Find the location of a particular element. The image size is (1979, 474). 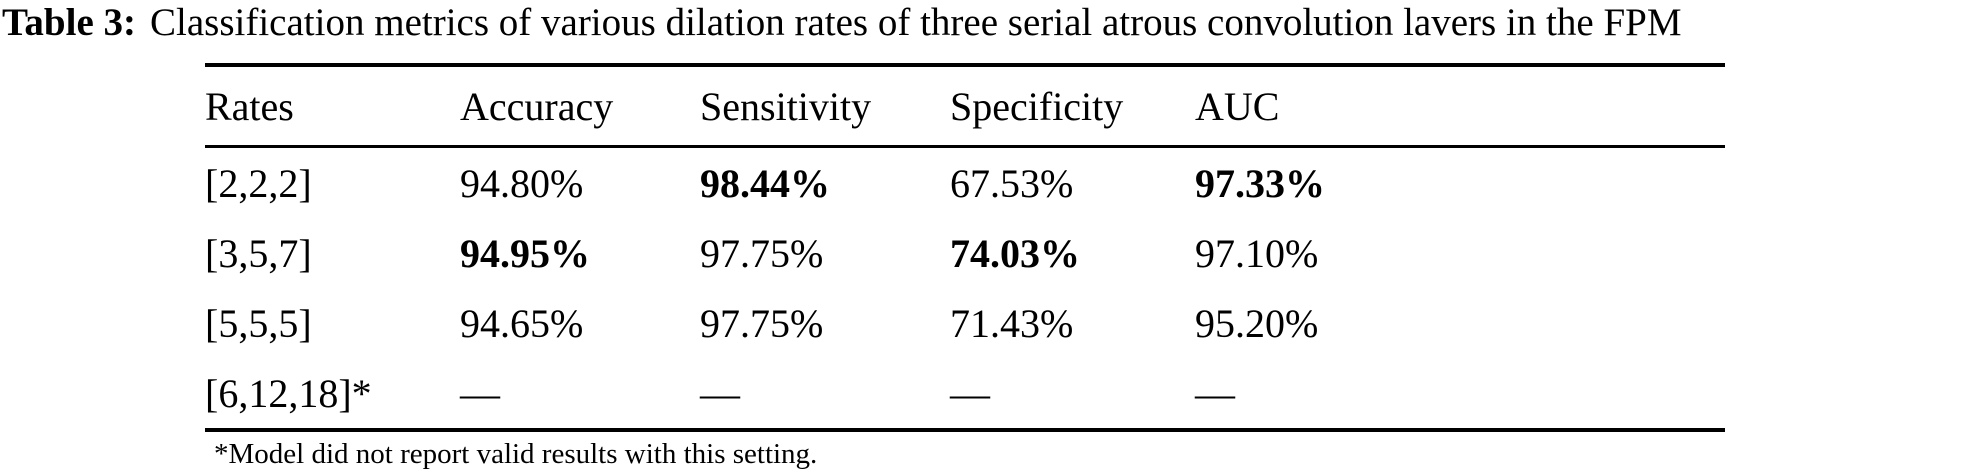

column-header-accuracy: Accuracy is located at coordinates (580, 105).